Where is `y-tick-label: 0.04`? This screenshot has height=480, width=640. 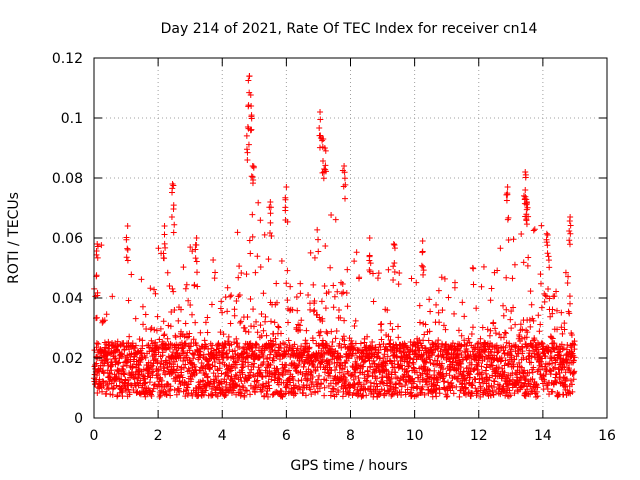
y-tick-label: 0.04 is located at coordinates (67, 299).